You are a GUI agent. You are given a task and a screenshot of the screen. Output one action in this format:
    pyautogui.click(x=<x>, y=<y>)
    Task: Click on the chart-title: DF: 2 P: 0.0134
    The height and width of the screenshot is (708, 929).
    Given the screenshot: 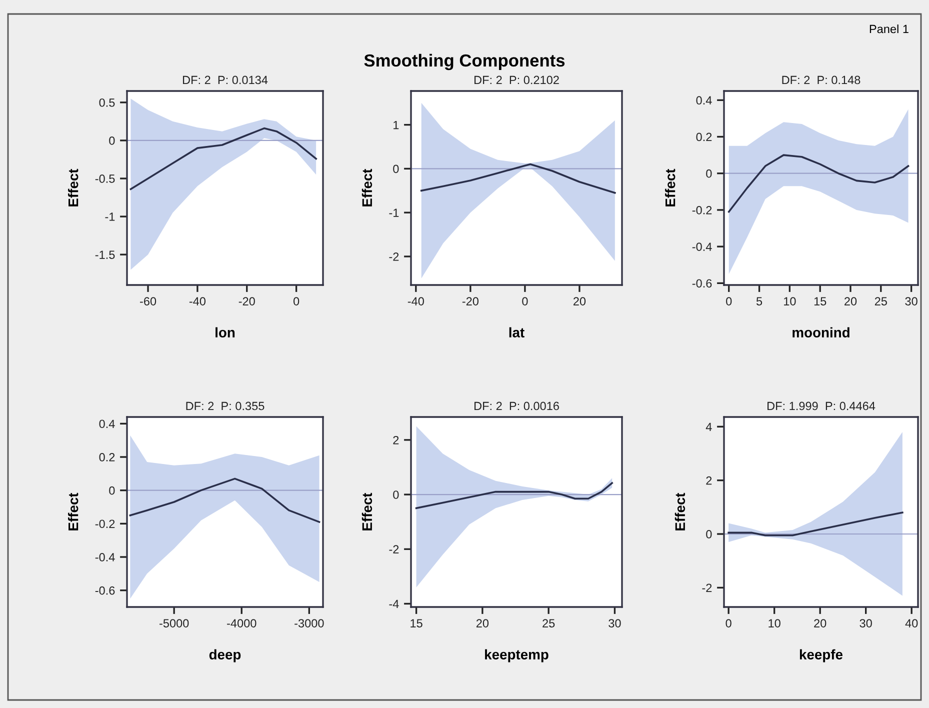 What is the action you would take?
    pyautogui.click(x=225, y=80)
    